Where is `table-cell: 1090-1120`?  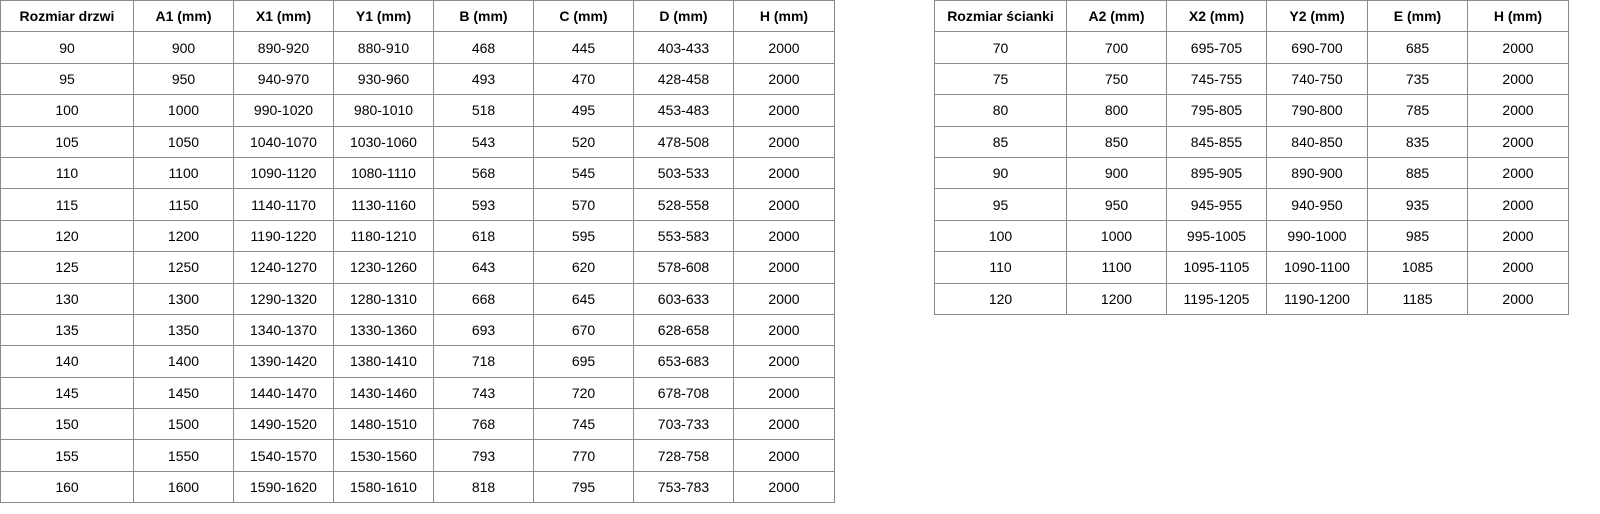 table-cell: 1090-1120 is located at coordinates (283, 173).